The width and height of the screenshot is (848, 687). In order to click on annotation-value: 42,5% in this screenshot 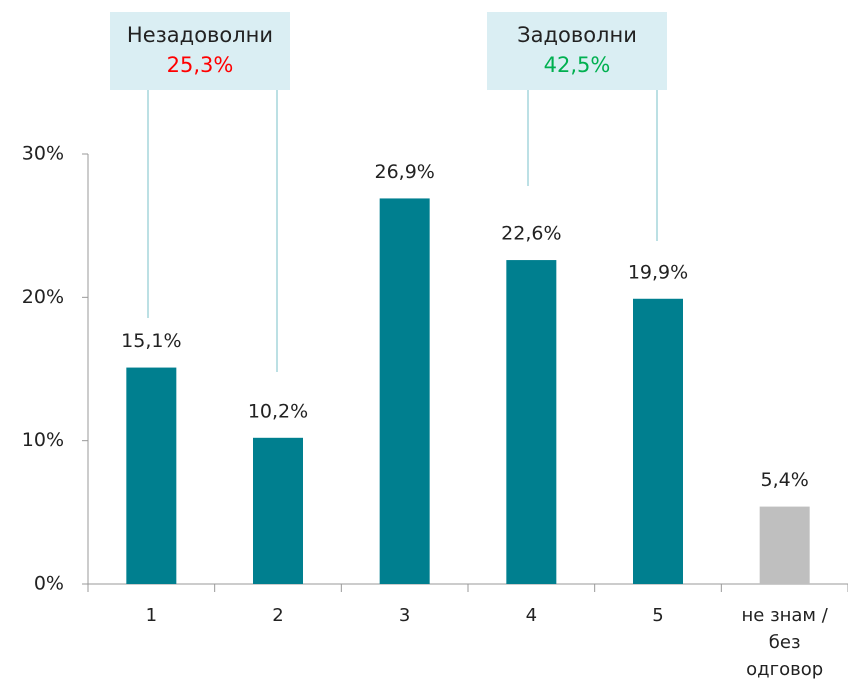, I will do `click(577, 65)`.